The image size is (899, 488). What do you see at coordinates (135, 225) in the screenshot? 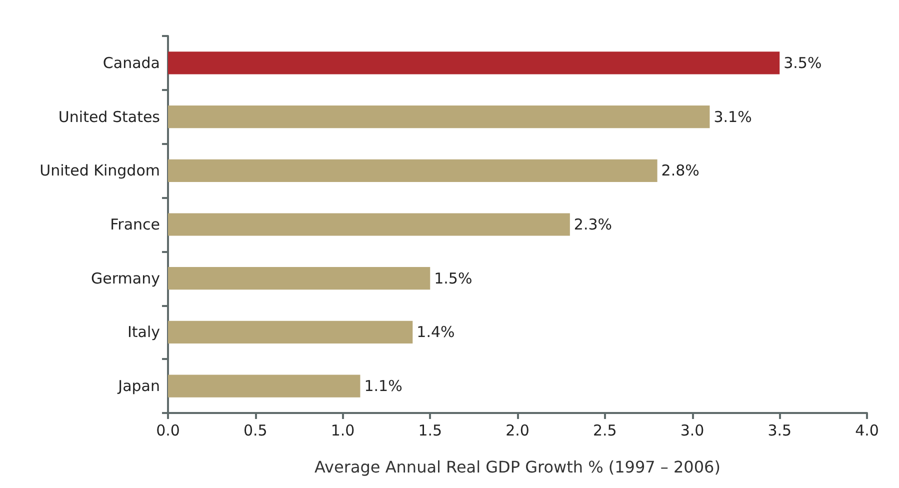
I see `y-tick-label: France` at bounding box center [135, 225].